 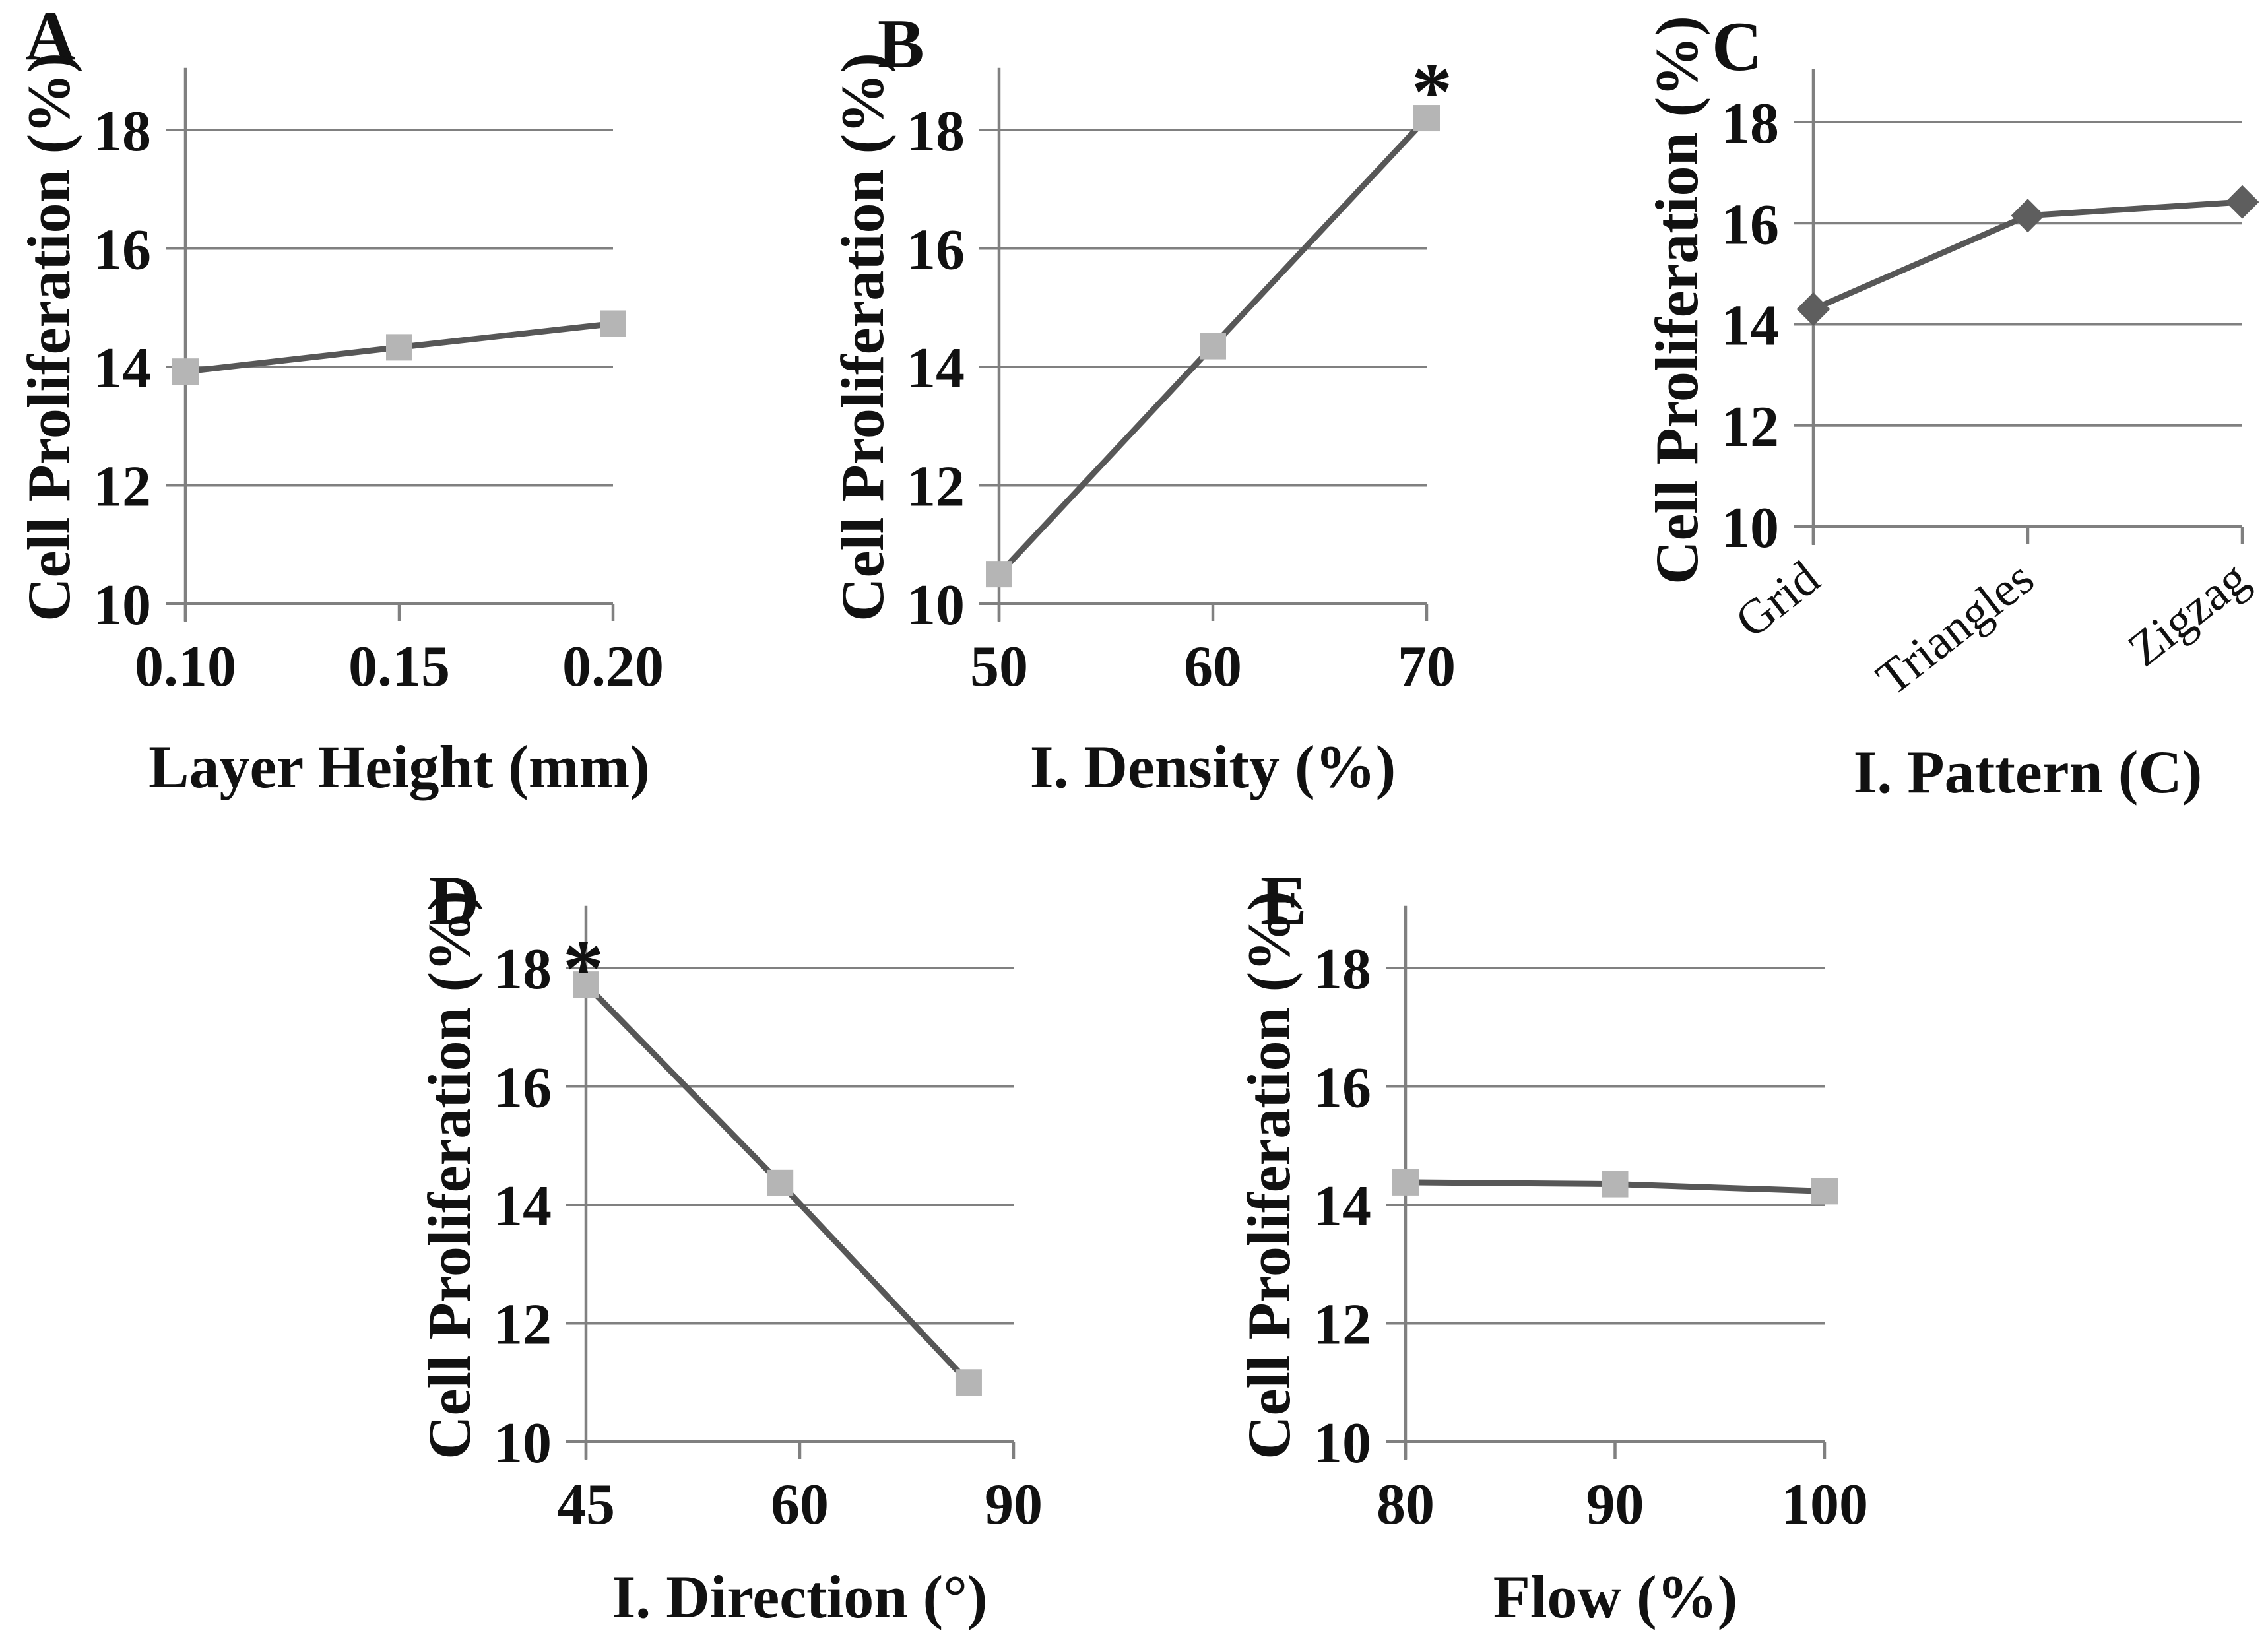 I want to click on y-axis-title-b: Cell Proliferation (%), so click(x=863, y=338).